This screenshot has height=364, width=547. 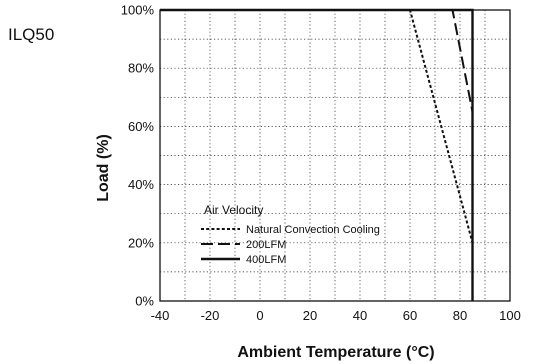 What do you see at coordinates (138, 156) in the screenshot?
I see `y-axis-ticks: 0% 20% 40% 60% 80% 100%` at bounding box center [138, 156].